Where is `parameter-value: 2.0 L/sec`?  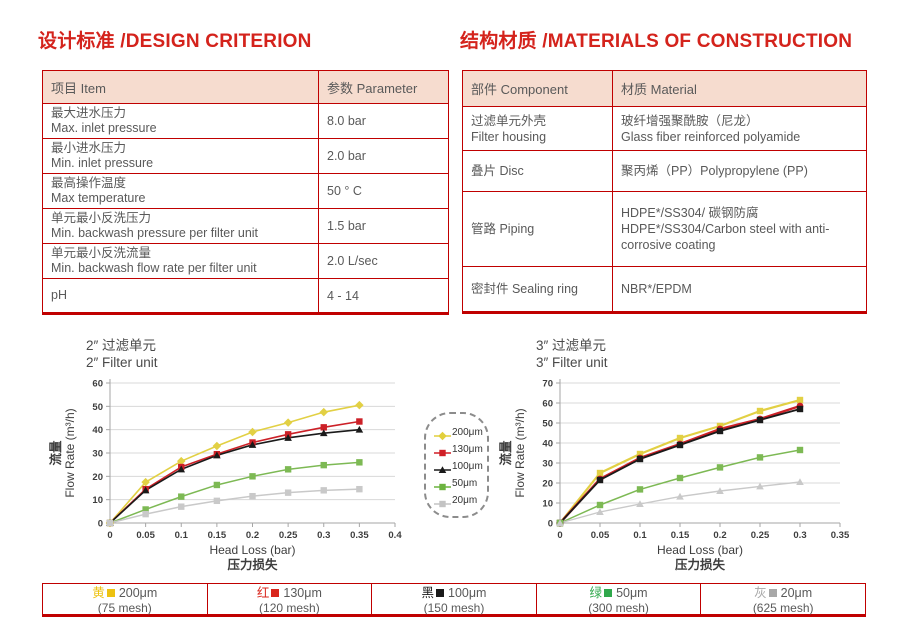 parameter-value: 2.0 L/sec is located at coordinates (383, 261).